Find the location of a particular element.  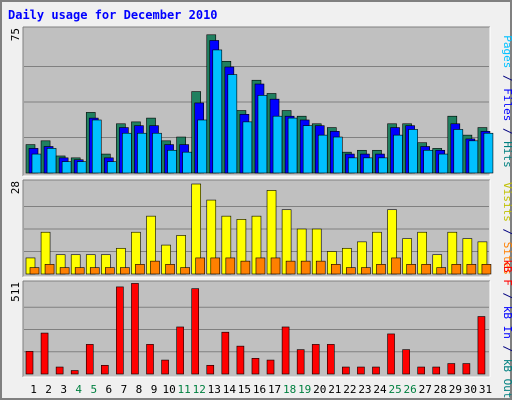

legend-entry: Hits is located at coordinates (506, 154).